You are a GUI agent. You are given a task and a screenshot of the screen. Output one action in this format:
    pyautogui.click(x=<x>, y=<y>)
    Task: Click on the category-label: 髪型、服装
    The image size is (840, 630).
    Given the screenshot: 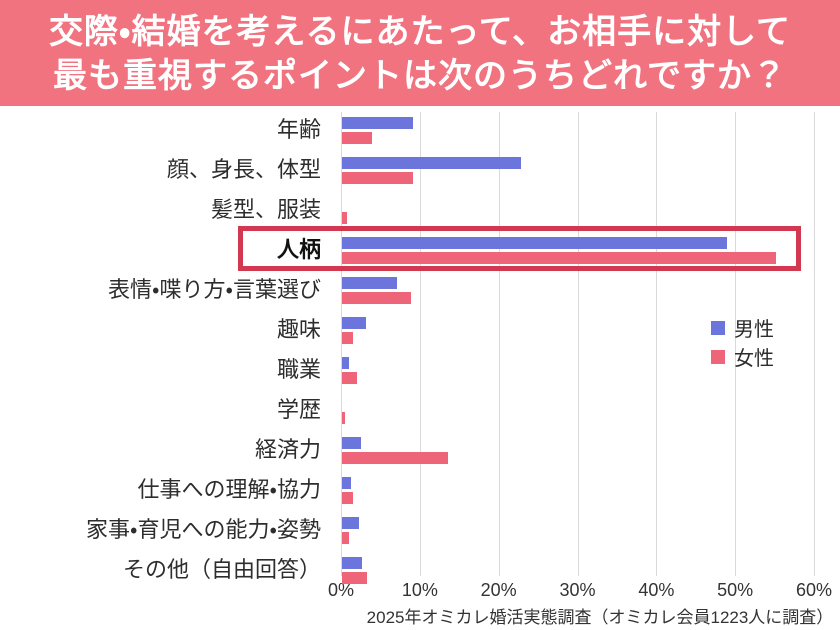 What is the action you would take?
    pyautogui.click(x=265, y=209)
    